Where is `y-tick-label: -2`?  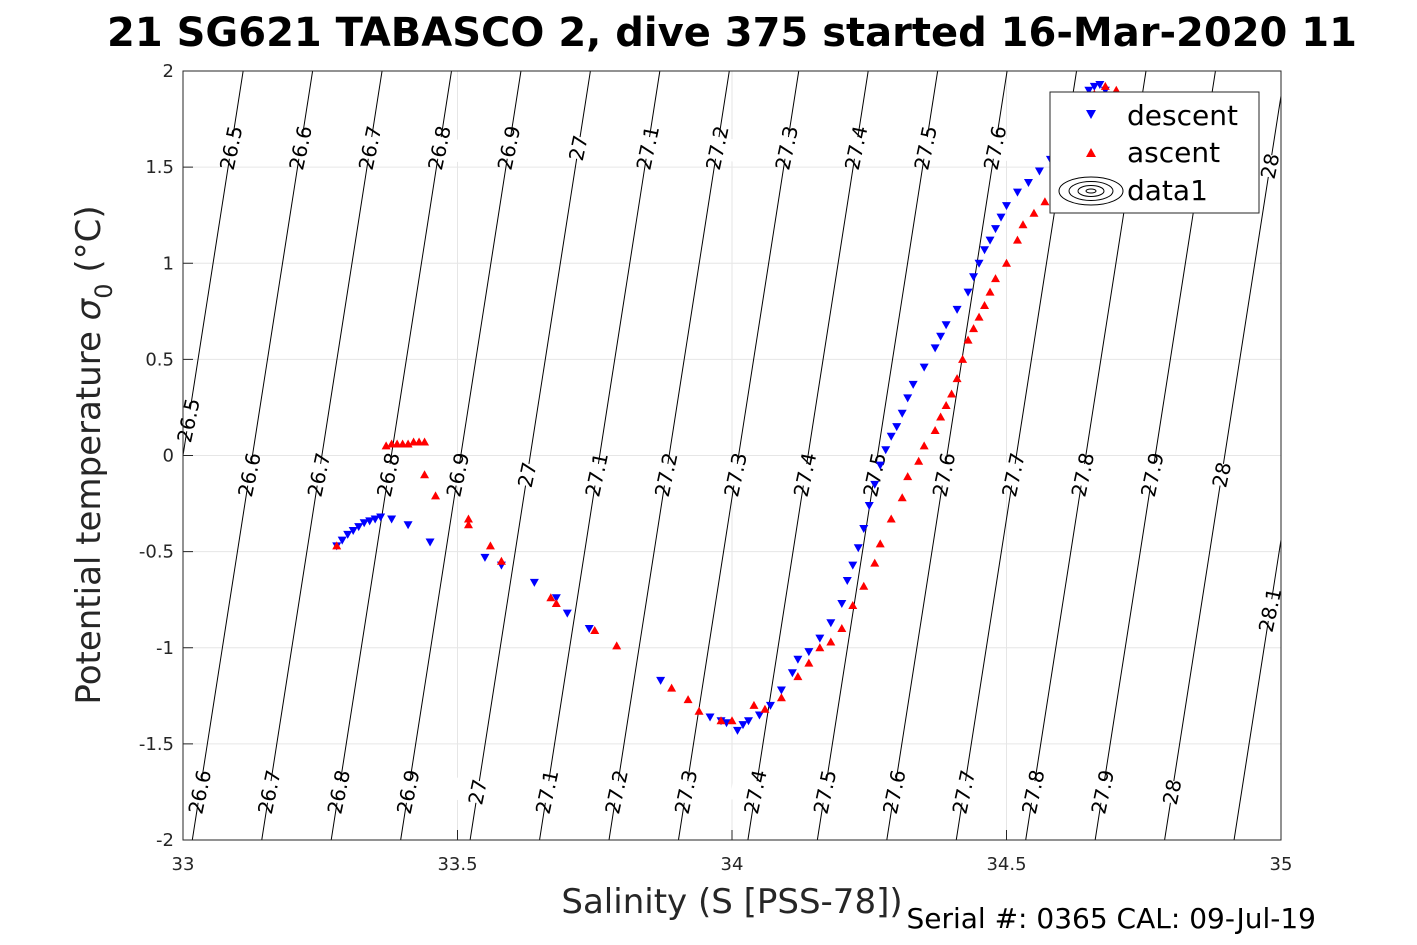
y-tick-label: -2 is located at coordinates (165, 840).